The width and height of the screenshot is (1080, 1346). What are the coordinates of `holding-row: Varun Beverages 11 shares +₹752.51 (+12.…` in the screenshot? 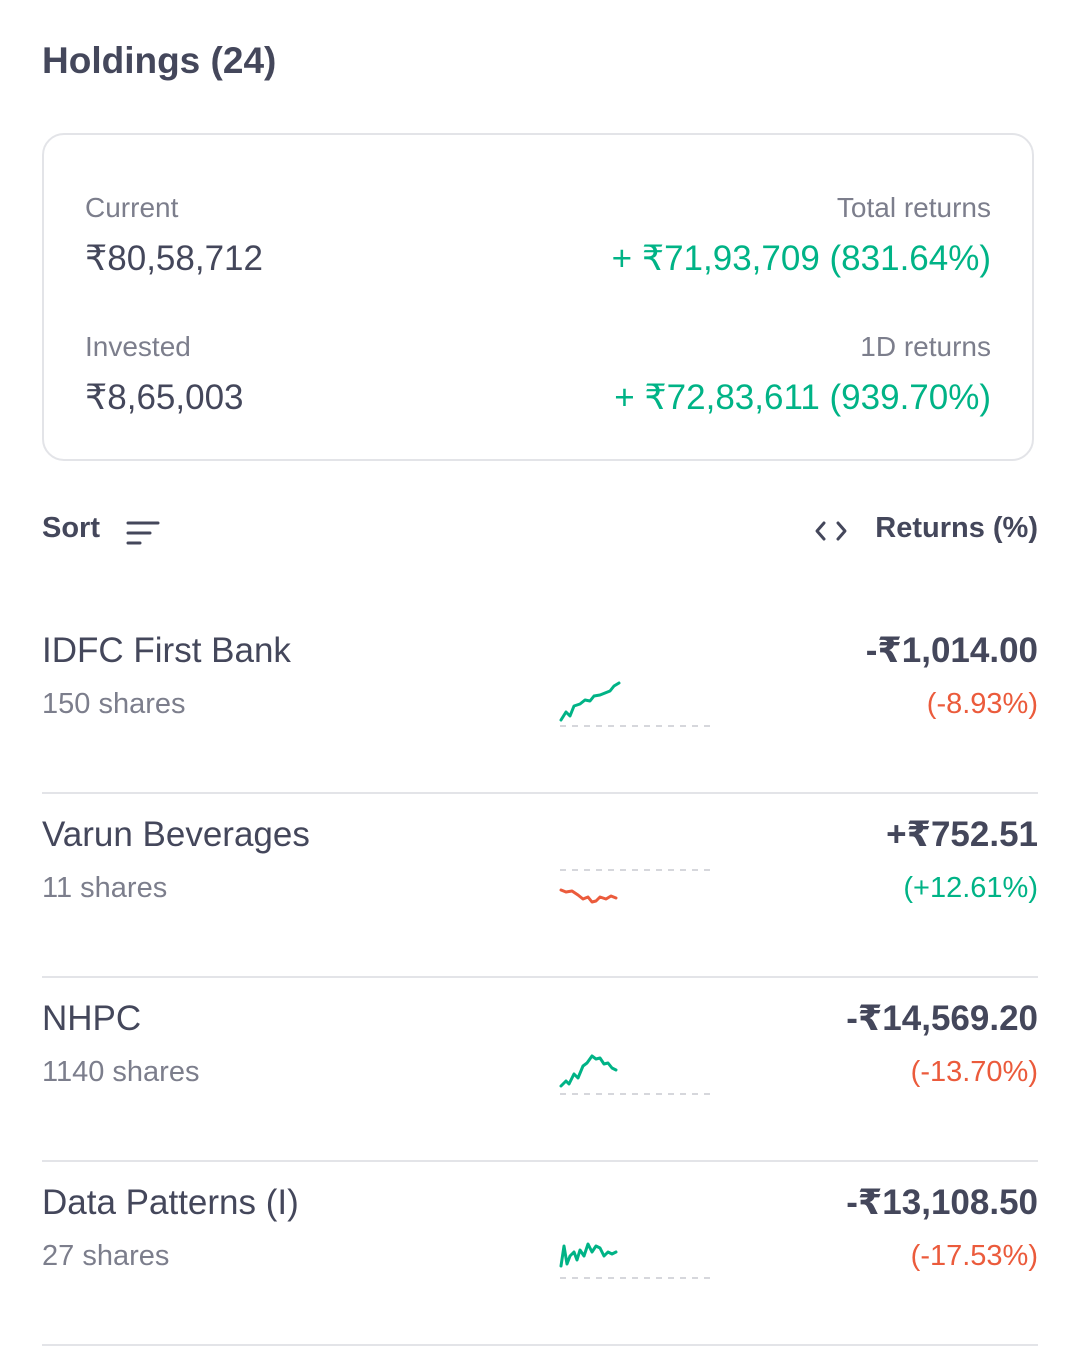 It's located at (540, 886).